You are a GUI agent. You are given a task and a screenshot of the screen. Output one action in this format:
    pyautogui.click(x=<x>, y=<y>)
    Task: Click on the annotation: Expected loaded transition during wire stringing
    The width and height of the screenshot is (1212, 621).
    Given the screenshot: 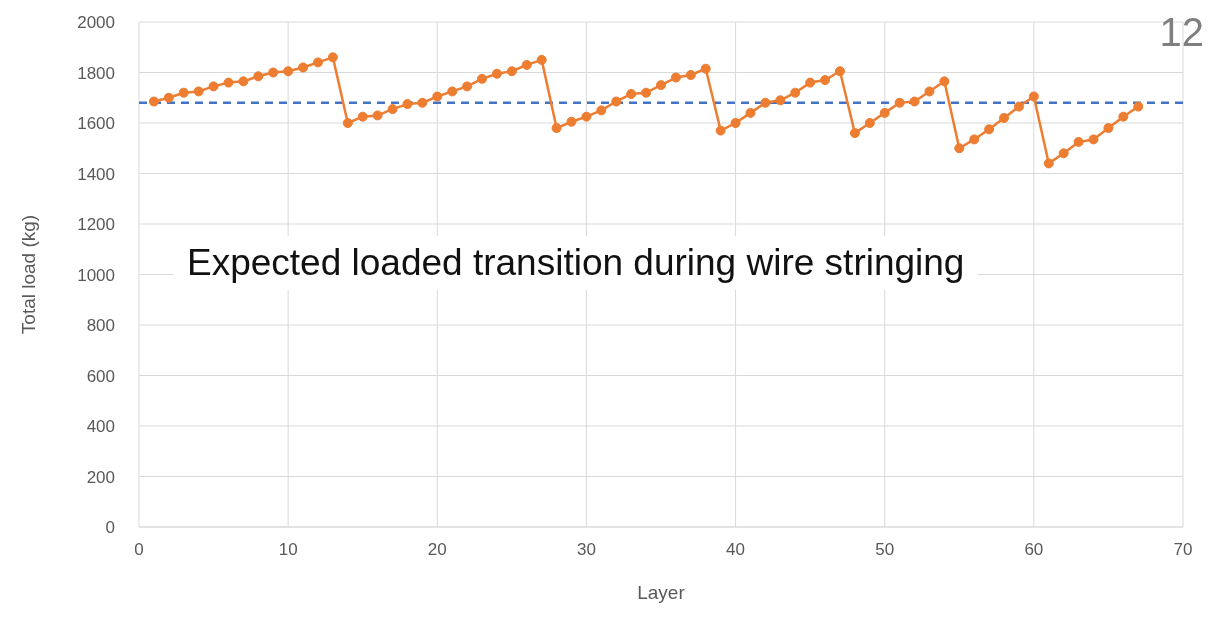 What is the action you would take?
    pyautogui.click(x=576, y=263)
    